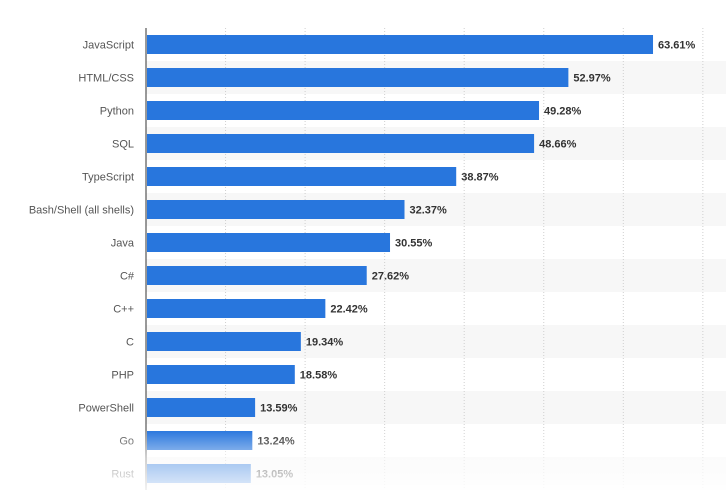 This screenshot has width=726, height=500. I want to click on category-label: SQL, so click(123, 145).